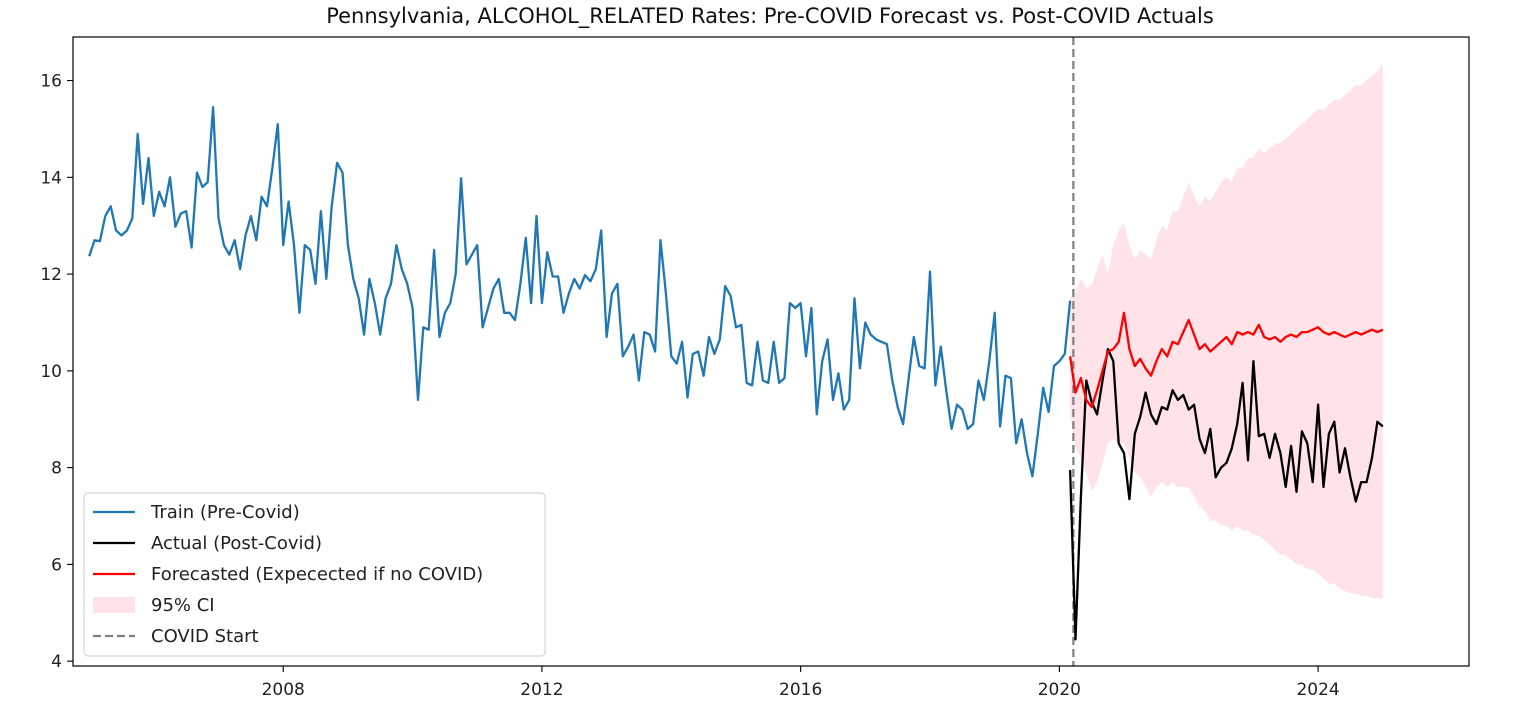 The image size is (1534, 721). What do you see at coordinates (1226, 360) in the screenshot?
I see `forecast-series-line` at bounding box center [1226, 360].